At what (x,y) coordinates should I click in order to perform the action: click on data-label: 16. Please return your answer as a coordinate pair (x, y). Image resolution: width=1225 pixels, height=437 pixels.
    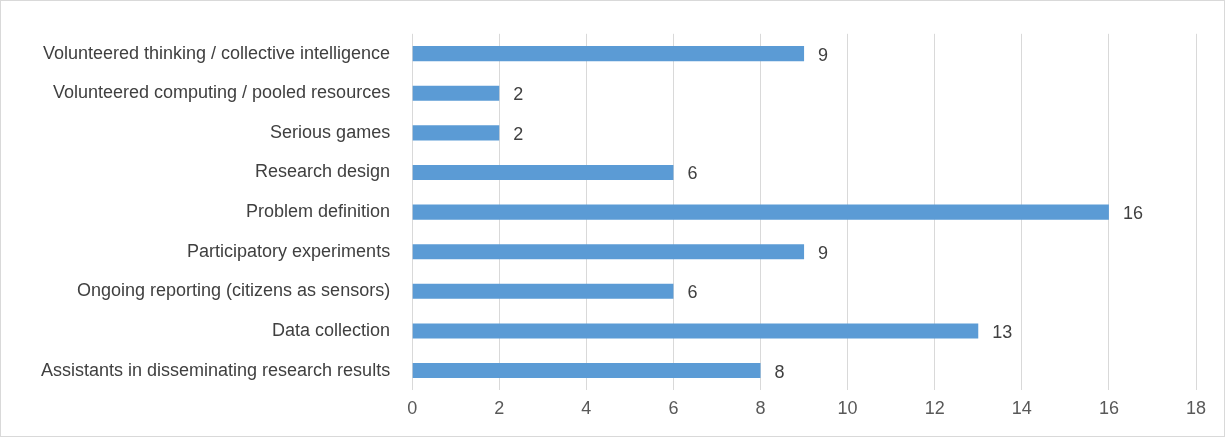
    Looking at the image, I should click on (1132, 213).